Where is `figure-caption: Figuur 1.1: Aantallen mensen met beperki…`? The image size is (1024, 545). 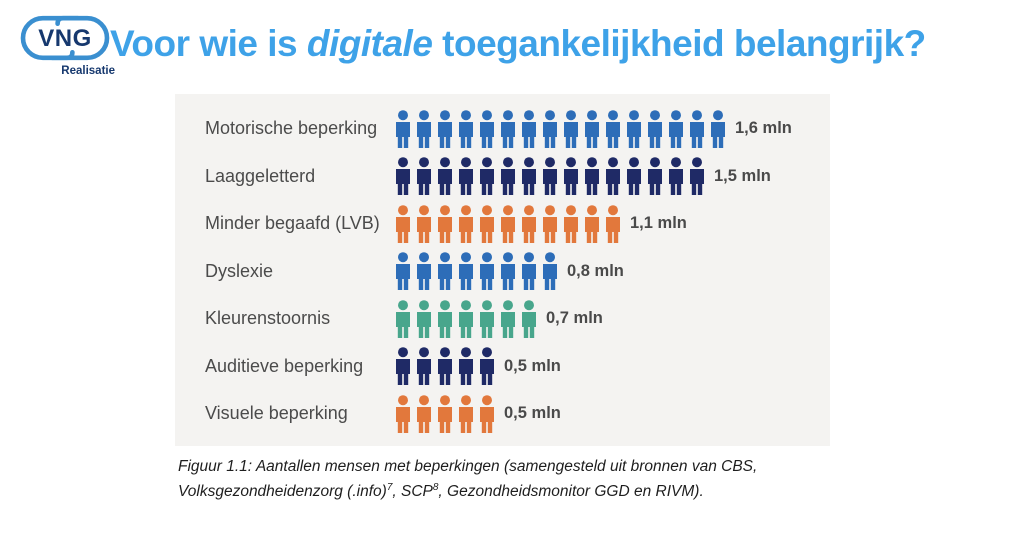 figure-caption: Figuur 1.1: Aantallen mensen met beperki… is located at coordinates (467, 479).